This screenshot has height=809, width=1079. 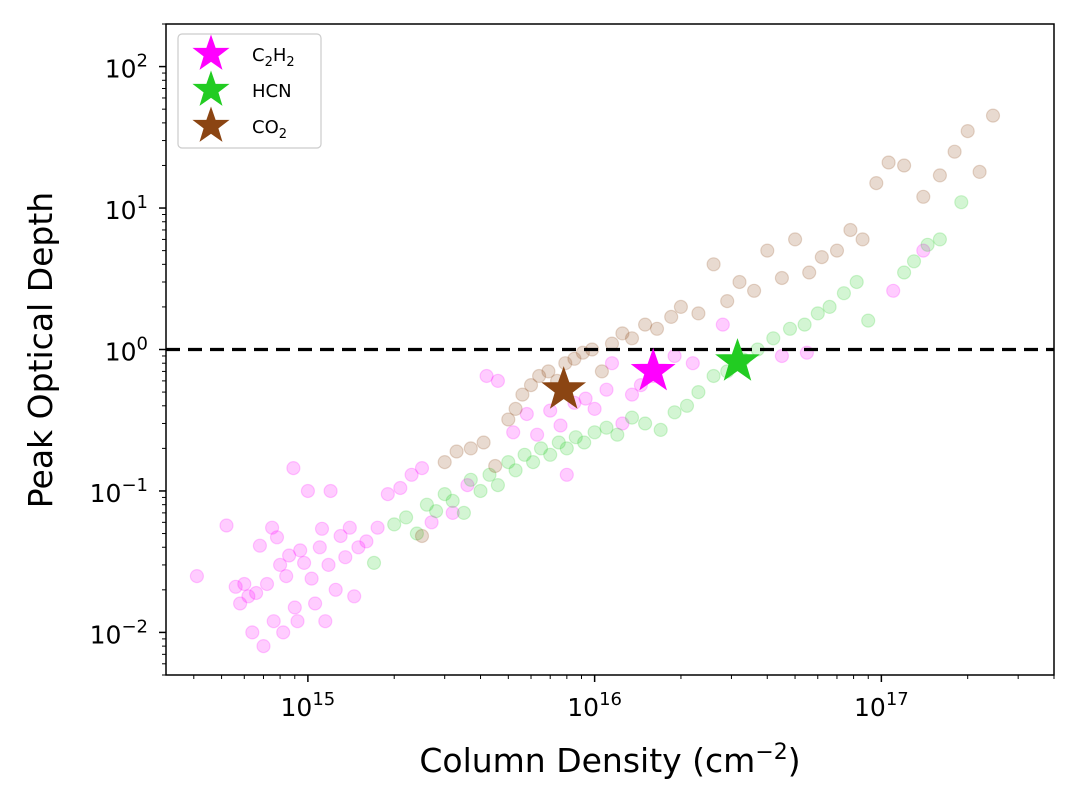 What do you see at coordinates (211, 52) in the screenshot?
I see `legend-star-c2h2` at bounding box center [211, 52].